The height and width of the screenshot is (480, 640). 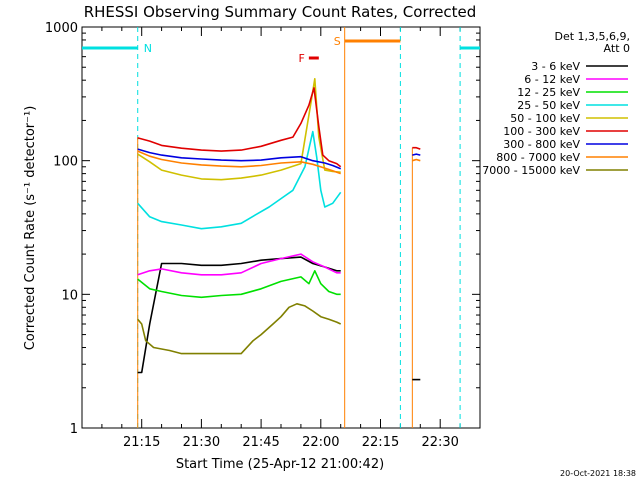 I want to click on series-line-6-resume, so click(x=416, y=154).